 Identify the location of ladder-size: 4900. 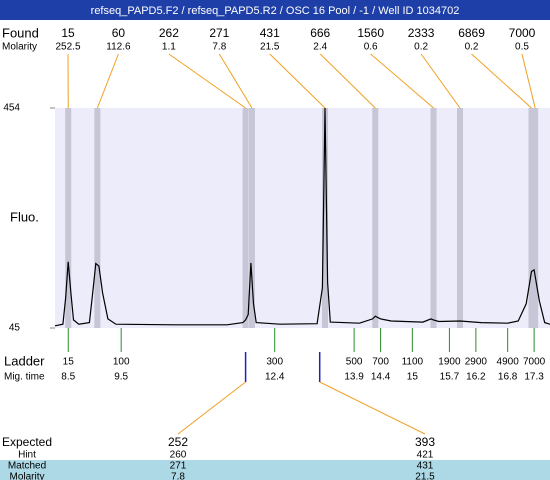
(508, 362).